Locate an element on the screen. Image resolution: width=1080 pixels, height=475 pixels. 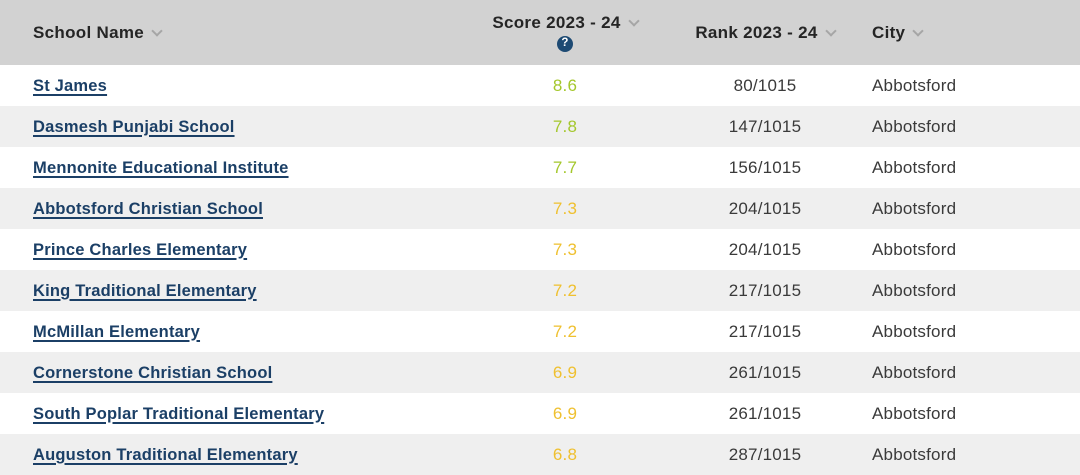
rank-value: 287/1015 is located at coordinates (765, 454).